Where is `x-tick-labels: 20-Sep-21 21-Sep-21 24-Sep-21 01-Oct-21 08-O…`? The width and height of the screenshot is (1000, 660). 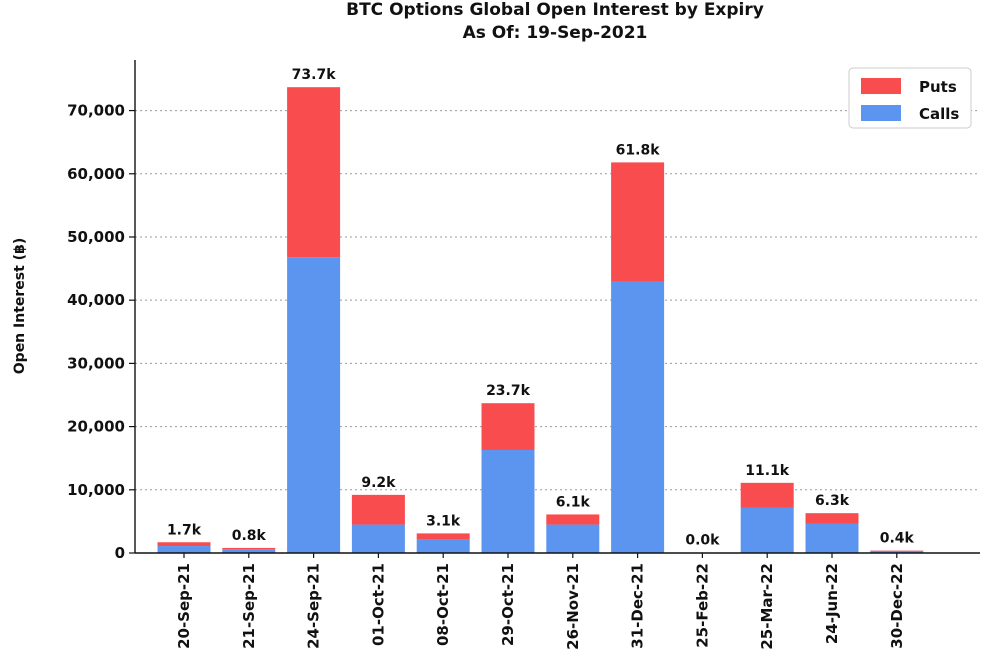 x-tick-labels: 20-Sep-21 21-Sep-21 24-Sep-21 01-Oct-21 08-O… is located at coordinates (540, 606).